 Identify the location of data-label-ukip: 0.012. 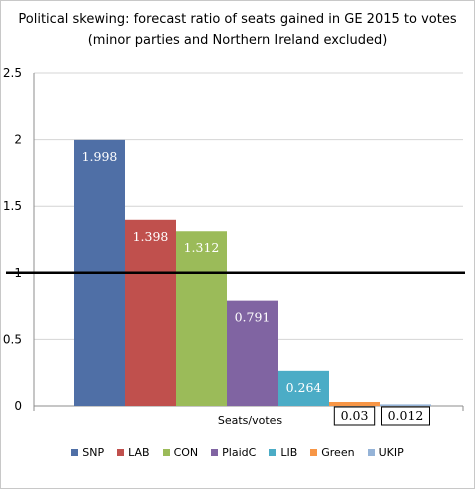
(406, 415).